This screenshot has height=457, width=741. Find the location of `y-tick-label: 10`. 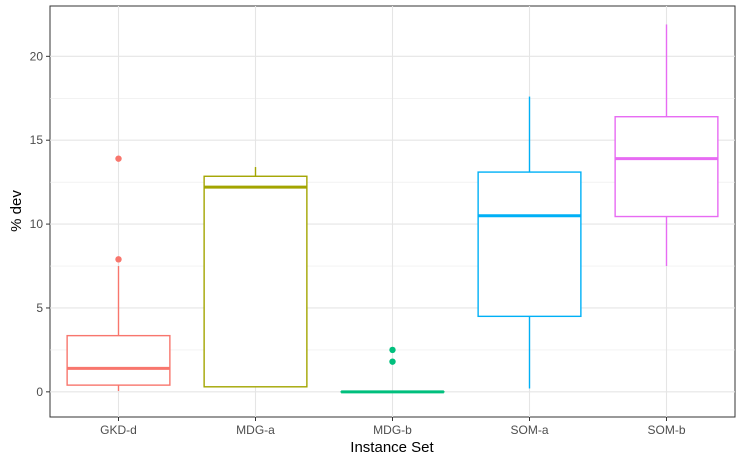

y-tick-label: 10 is located at coordinates (37, 224).